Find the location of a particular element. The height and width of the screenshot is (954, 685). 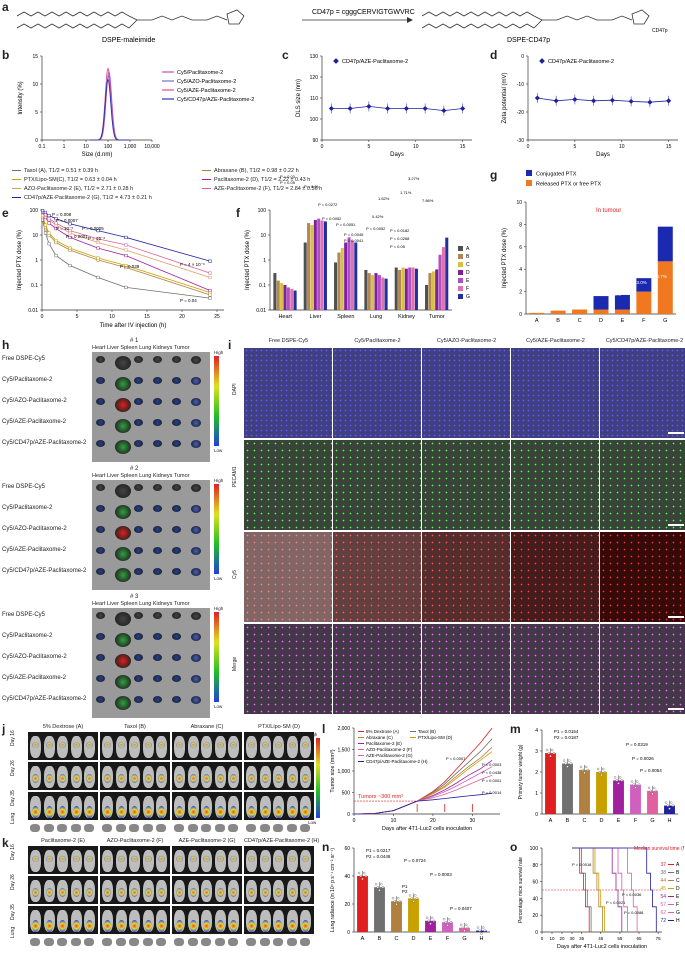

y-axis-label: Lung radiance (in 10⁴ p s⁻¹ cm⁻² sr⁻¹) is located at coordinates (333, 890).